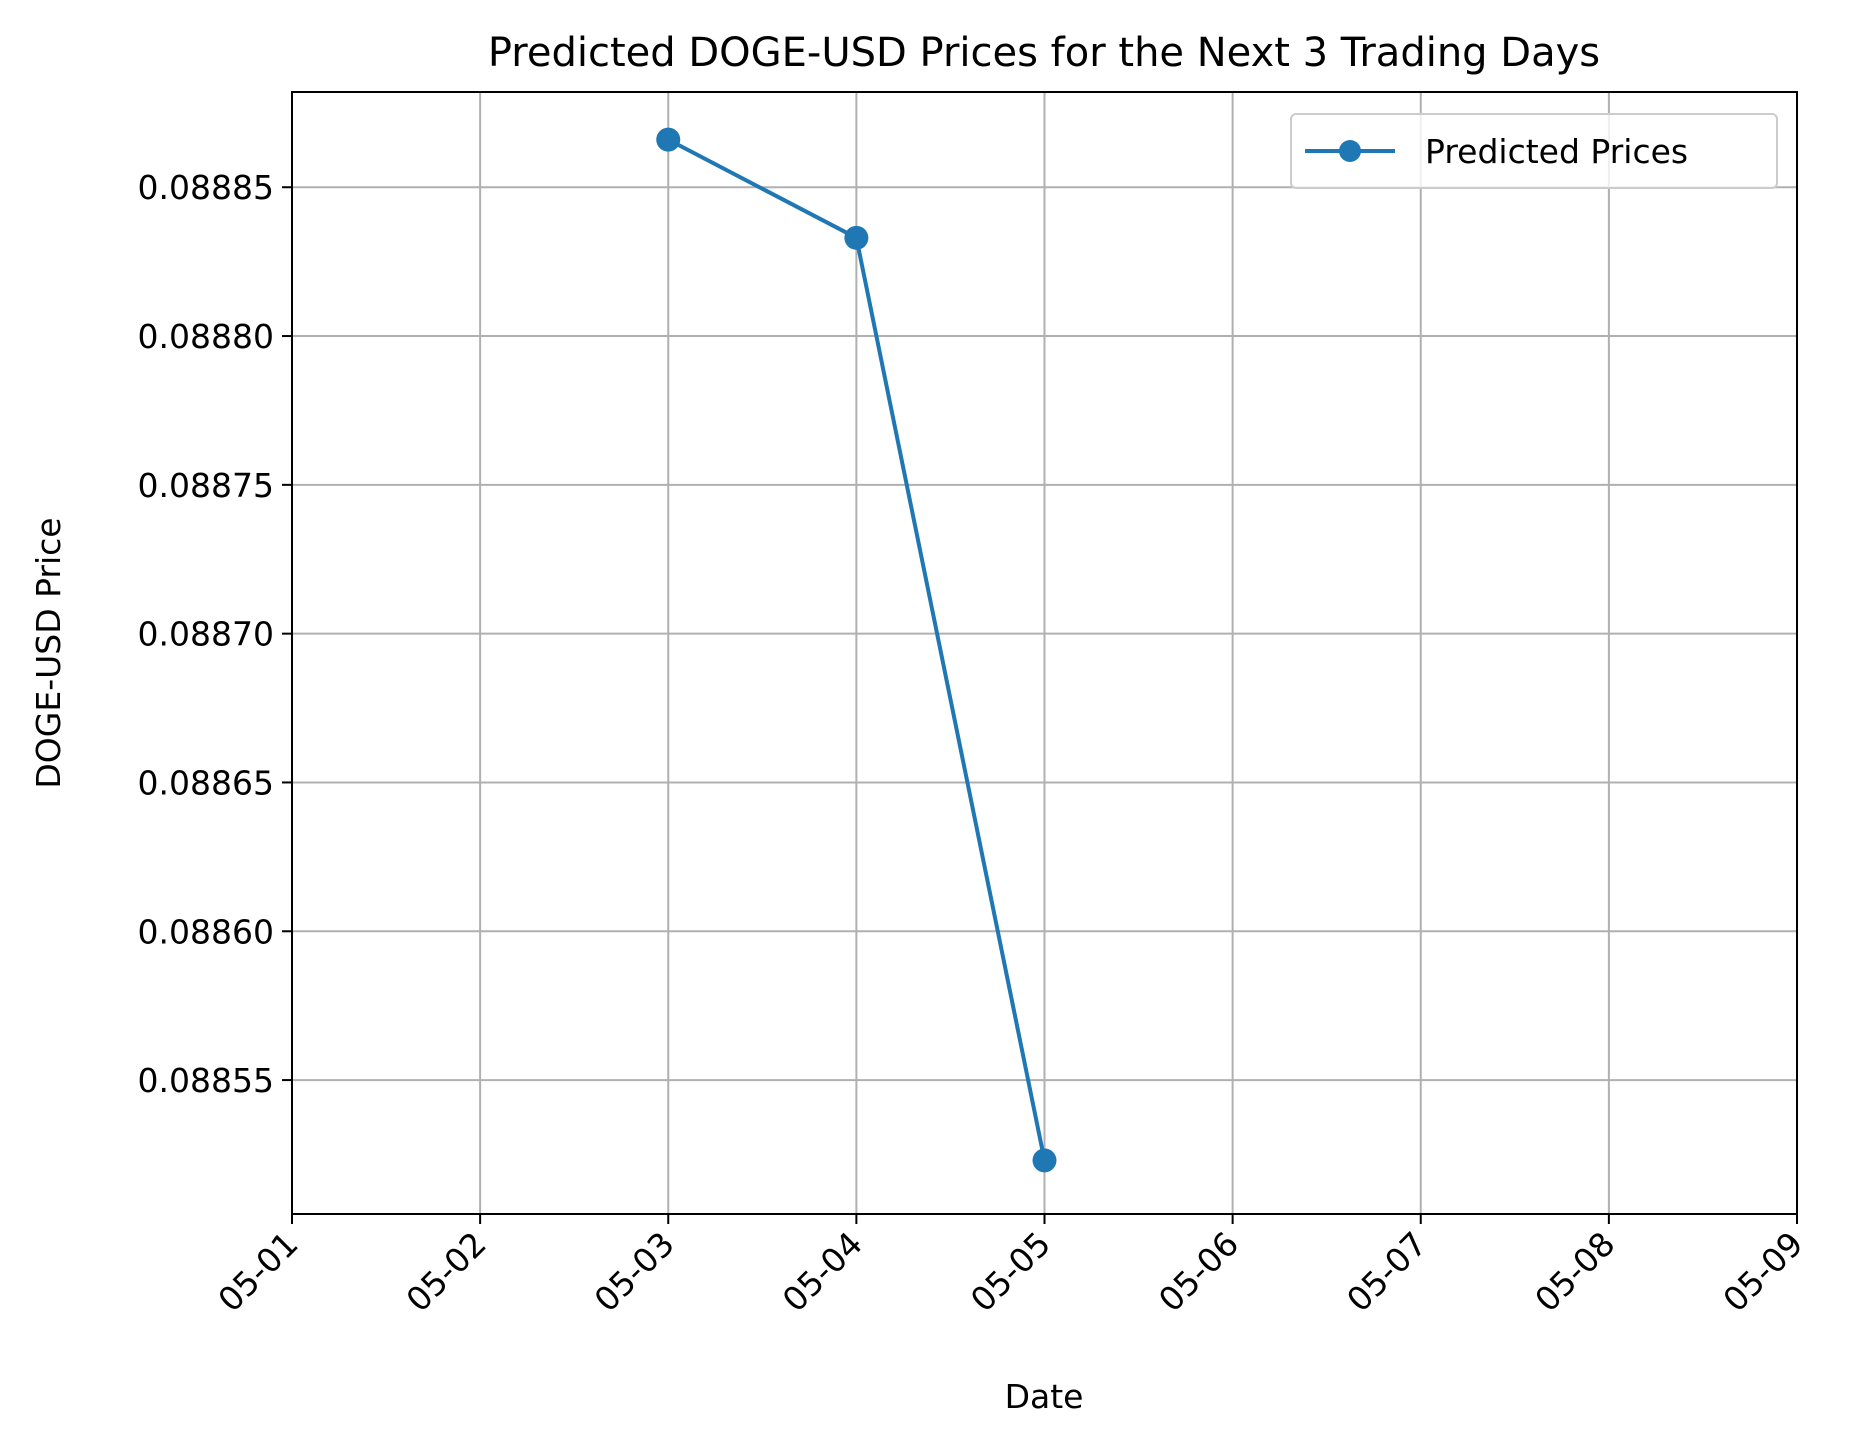 This screenshot has width=1866, height=1434. I want to click on x-axis-label: Date, so click(1044, 1396).